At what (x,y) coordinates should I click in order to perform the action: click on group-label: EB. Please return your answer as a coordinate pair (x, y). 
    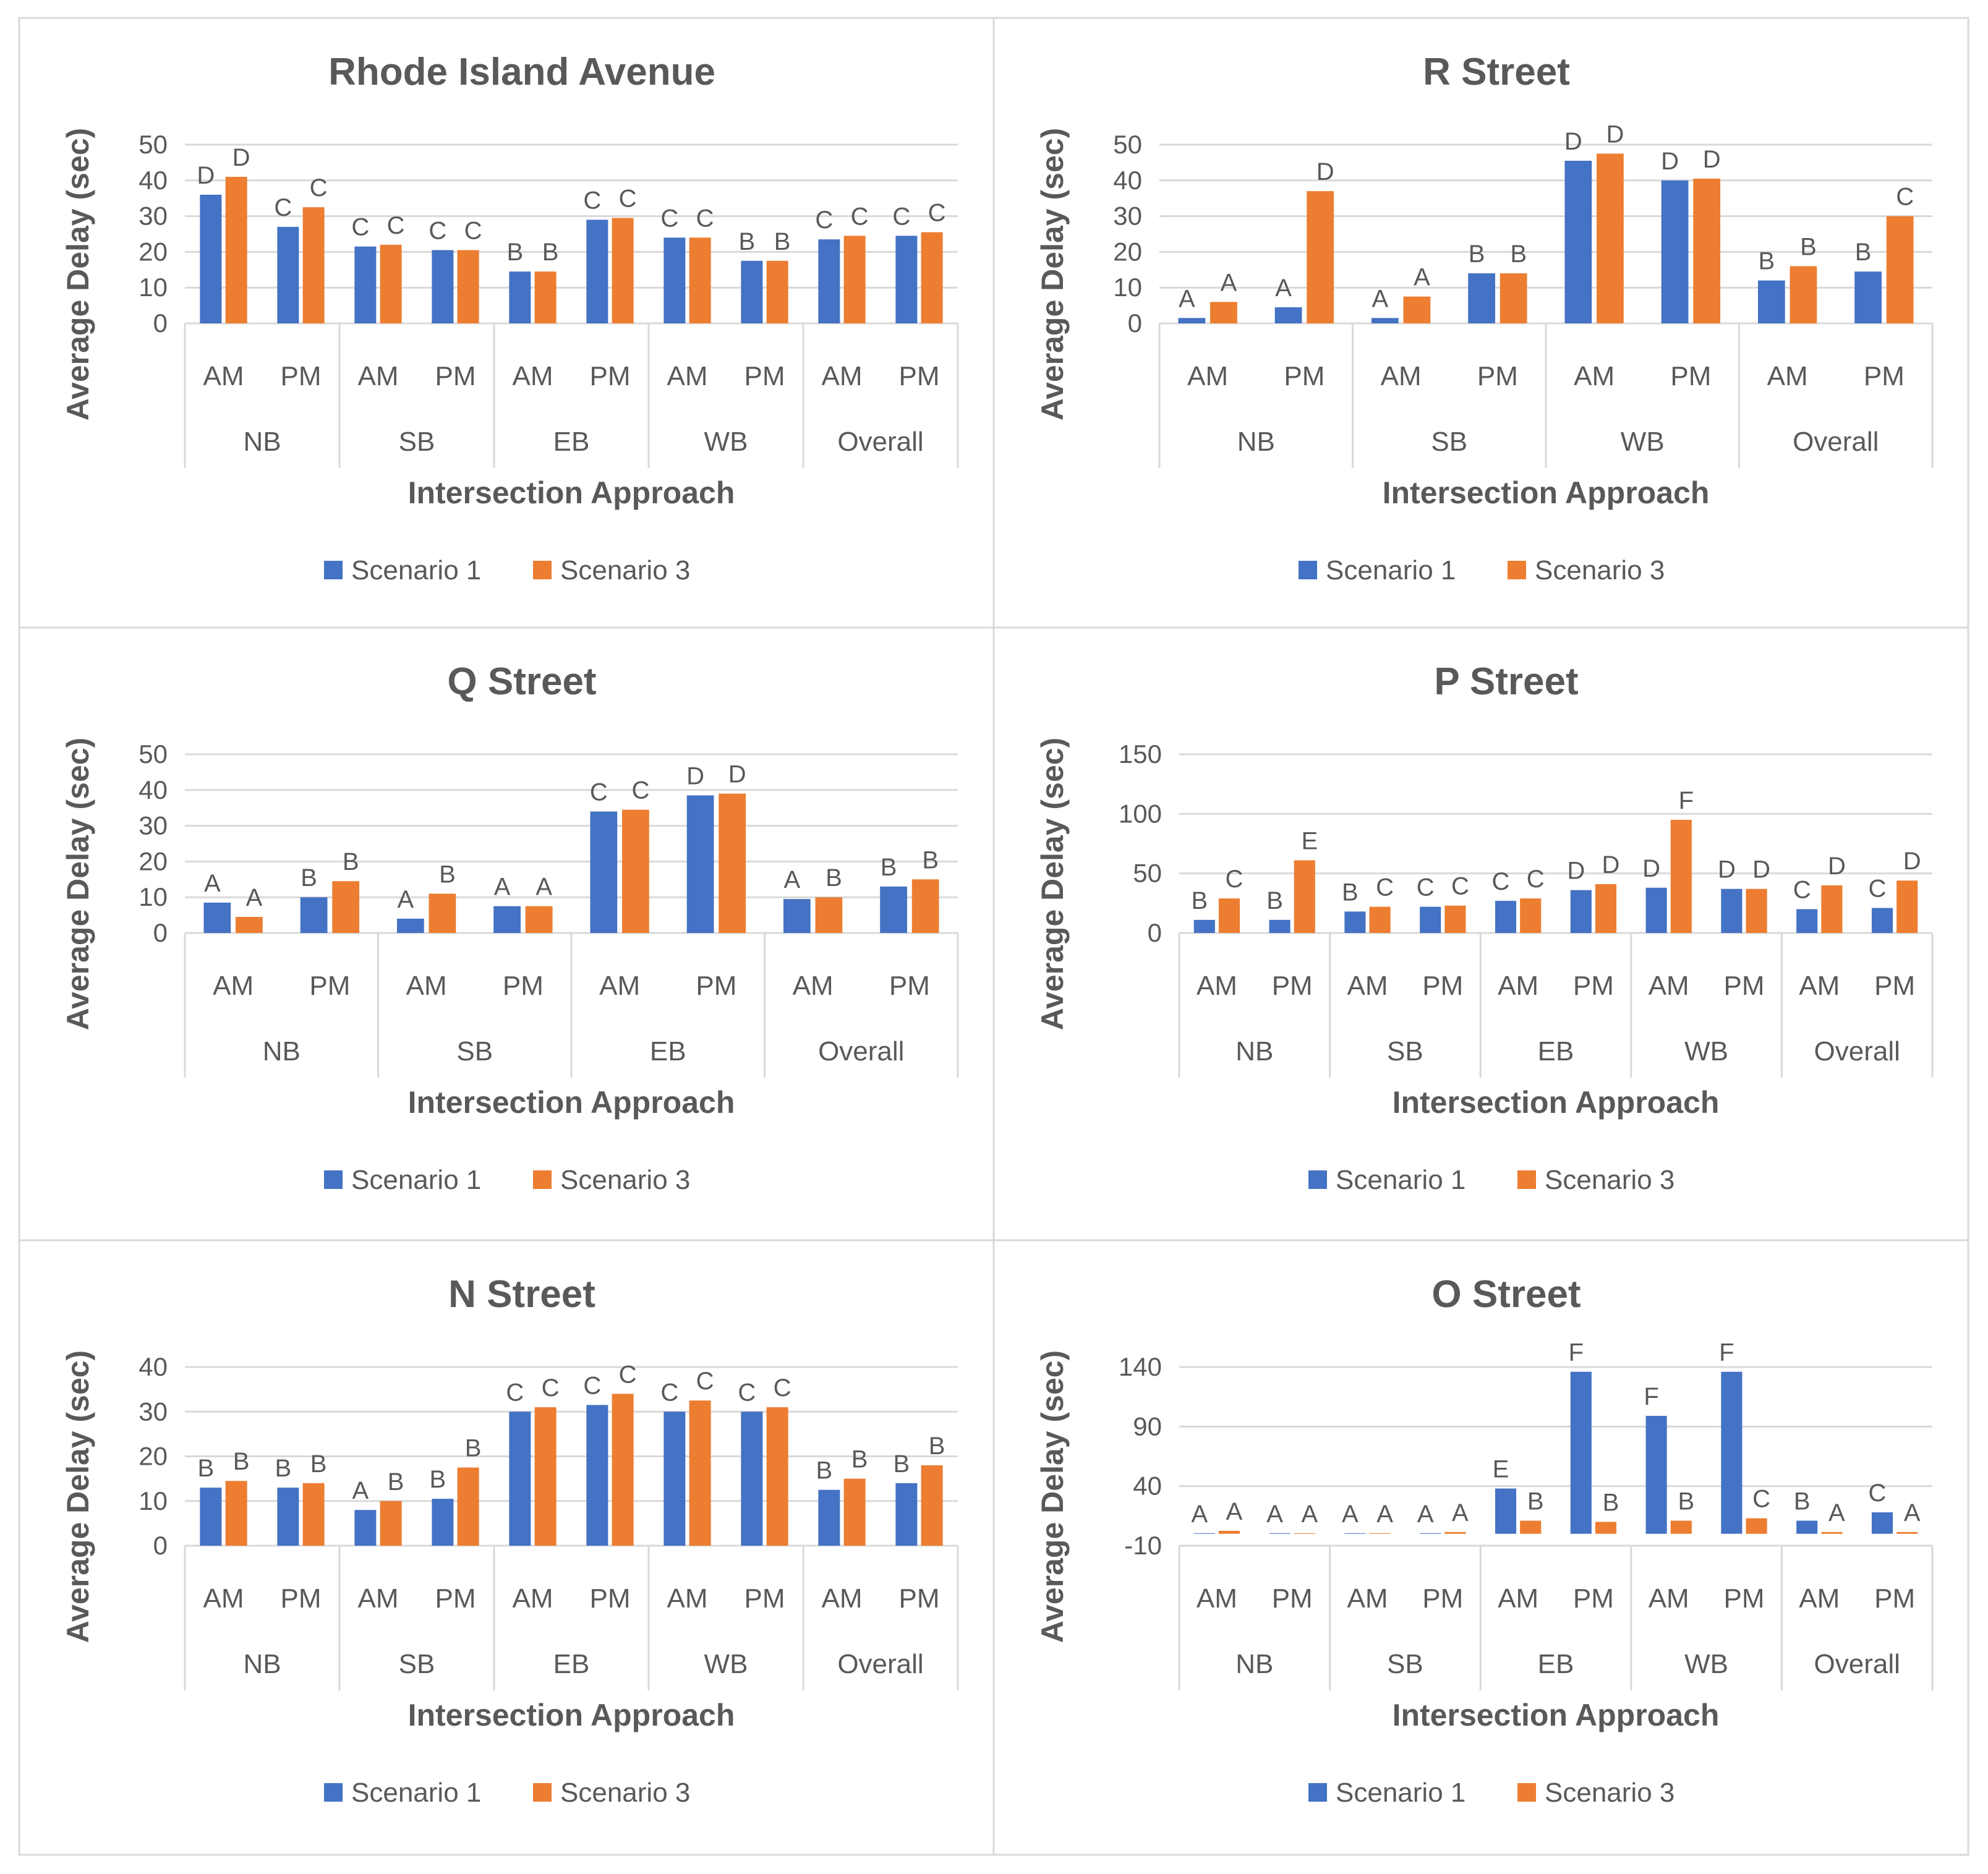
    Looking at the image, I should click on (571, 442).